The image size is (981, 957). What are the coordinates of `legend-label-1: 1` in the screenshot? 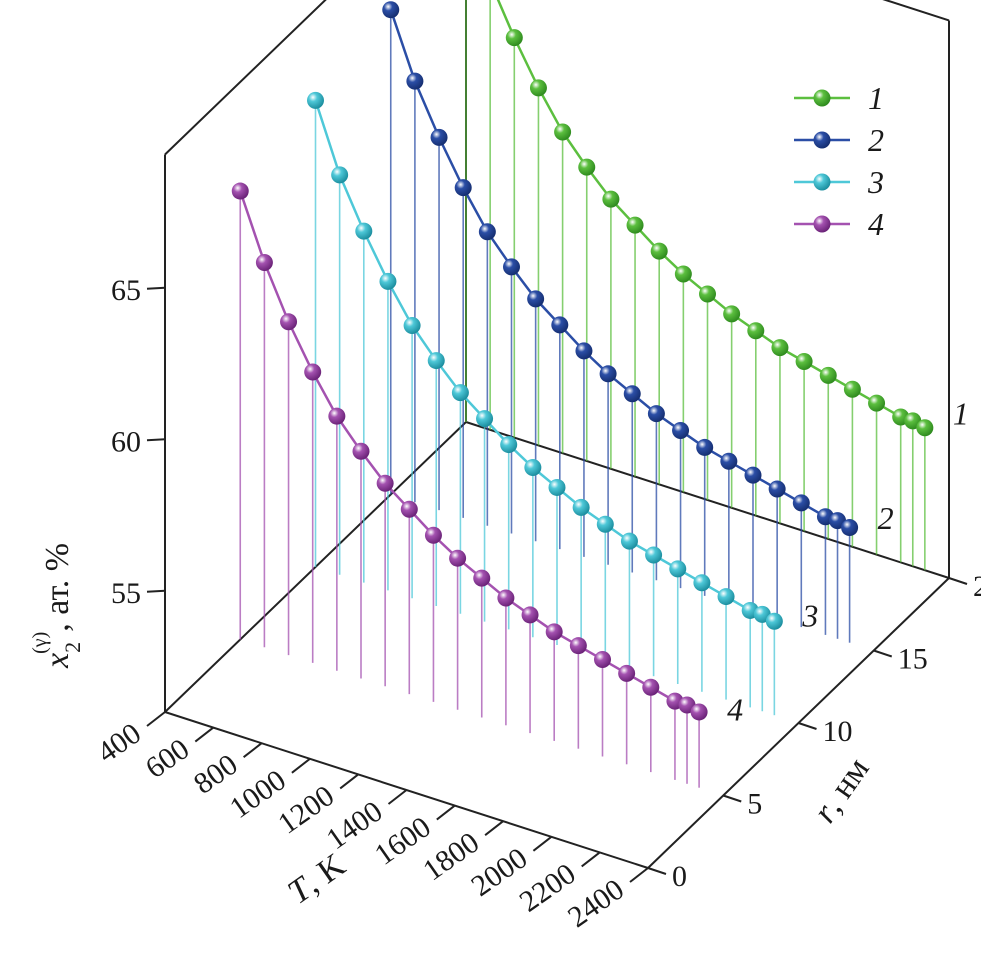 It's located at (876, 98).